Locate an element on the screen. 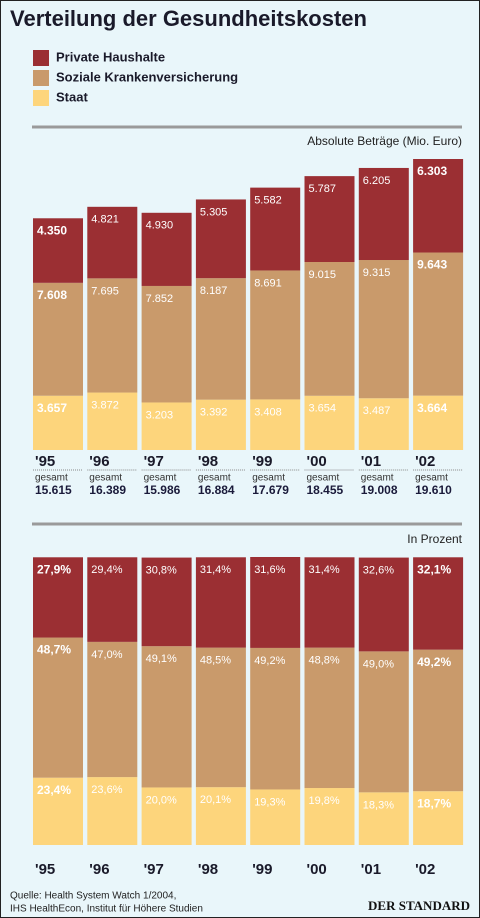 The height and width of the screenshot is (918, 480). publisher: DER STANDARD is located at coordinates (419, 905).